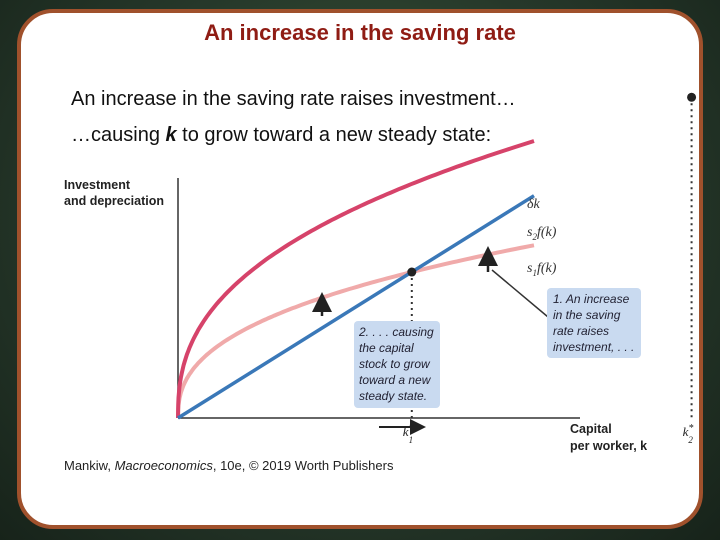 This screenshot has height=540, width=720. Describe the element at coordinates (97, 185) in the screenshot. I see `y-axis-label-1: Investment` at that location.